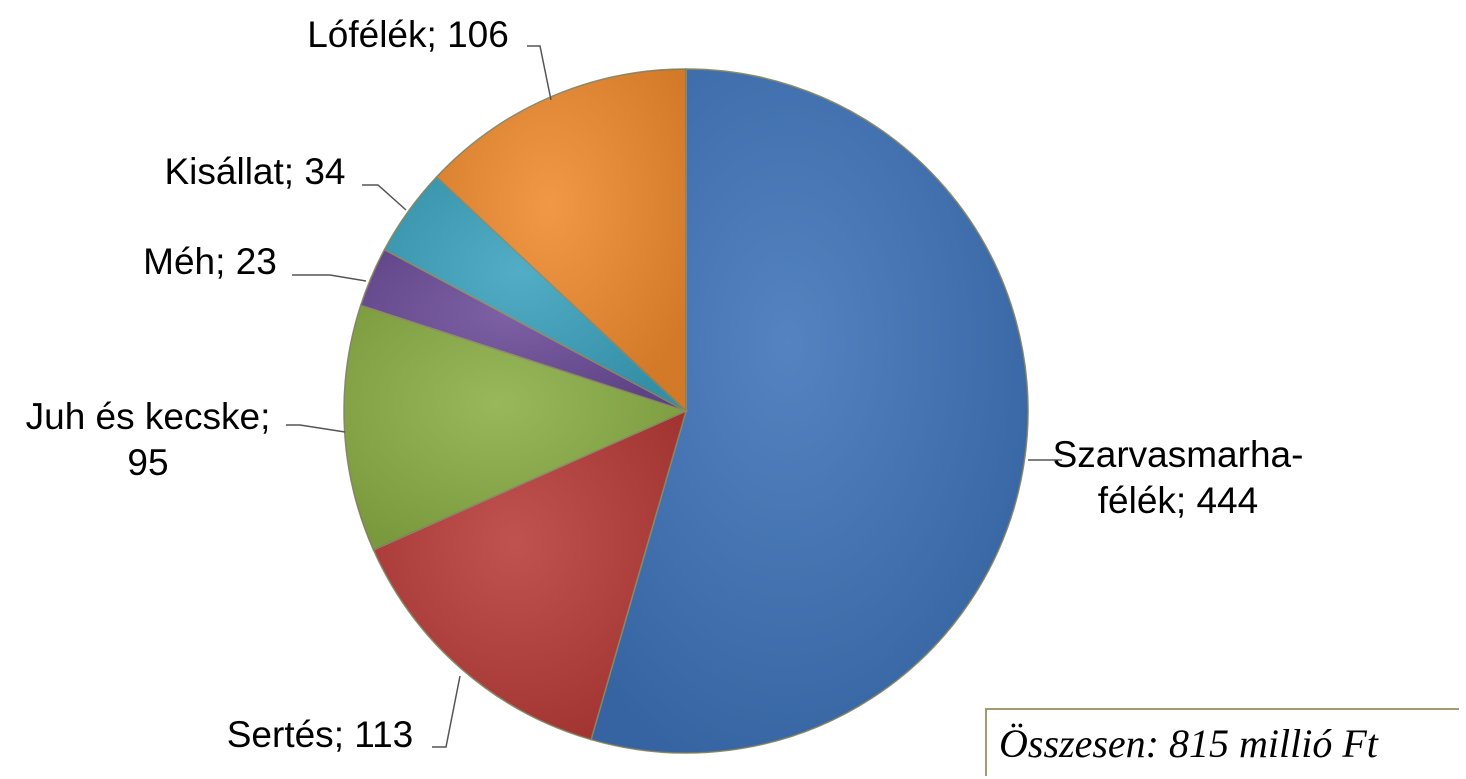  I want to click on label-value: 113, so click(384, 734).